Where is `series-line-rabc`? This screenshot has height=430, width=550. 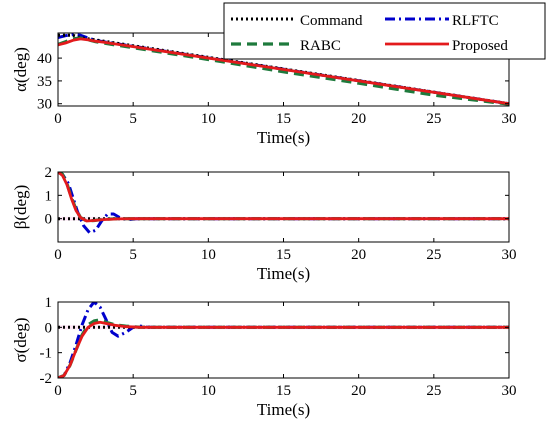 series-line-rabc is located at coordinates (283, 197).